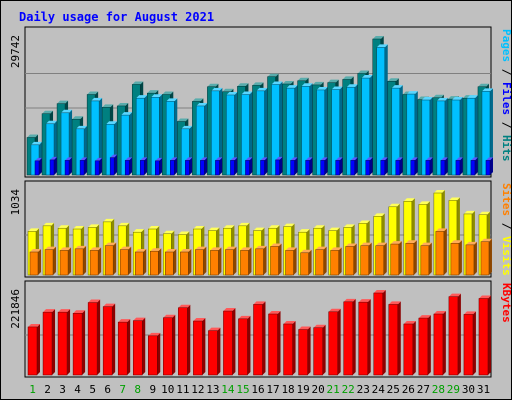 The width and height of the screenshot is (512, 400). I want to click on bar-pages-5-side, so click(101, 166).